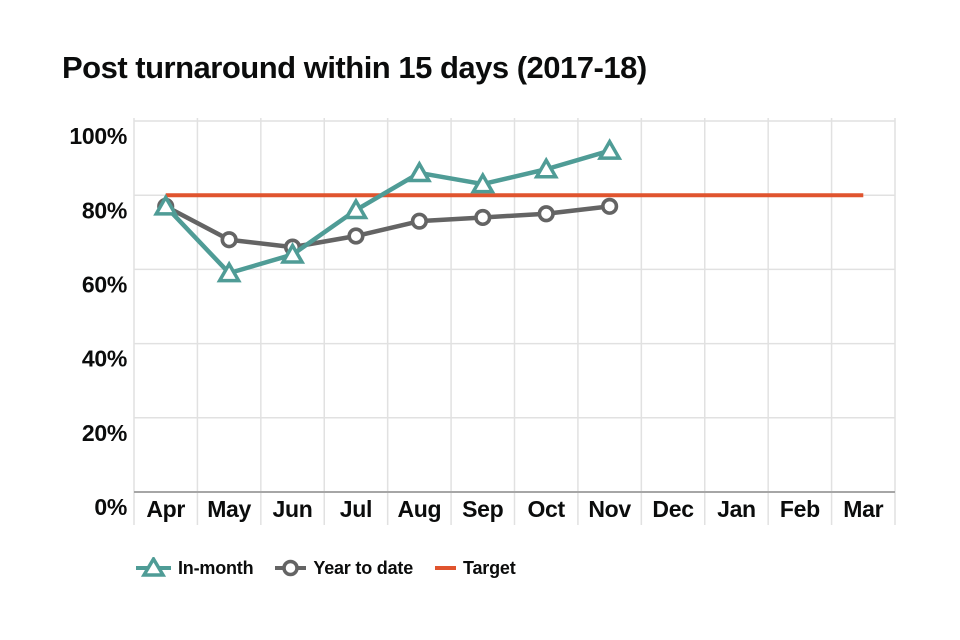 This screenshot has width=960, height=640. I want to click on y-tick-label-80: 80%, so click(104, 210).